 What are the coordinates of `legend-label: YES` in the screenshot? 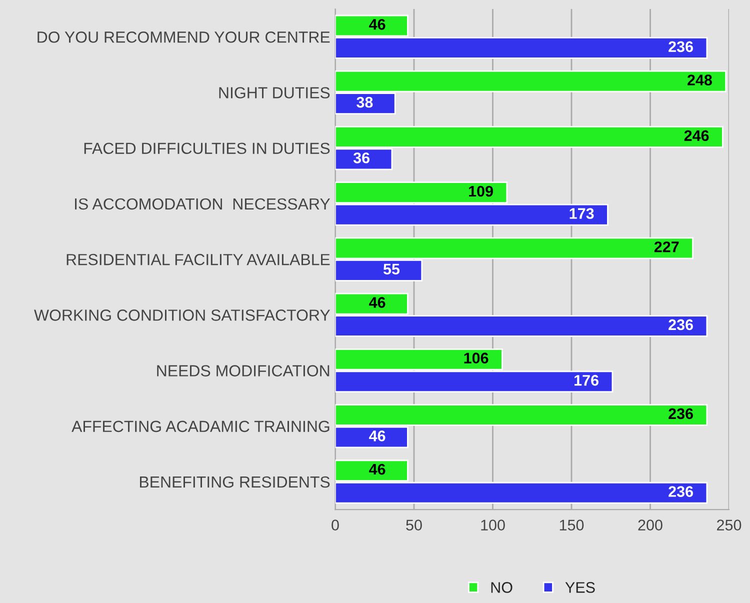 It's located at (580, 587).